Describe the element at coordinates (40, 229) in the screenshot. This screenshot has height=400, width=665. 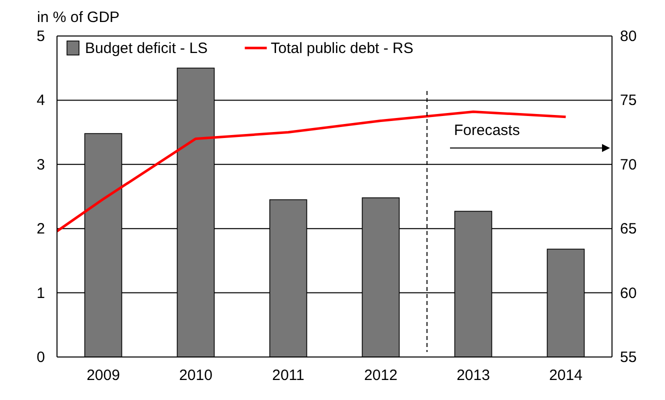
I see `y-tick-label: 2` at that location.